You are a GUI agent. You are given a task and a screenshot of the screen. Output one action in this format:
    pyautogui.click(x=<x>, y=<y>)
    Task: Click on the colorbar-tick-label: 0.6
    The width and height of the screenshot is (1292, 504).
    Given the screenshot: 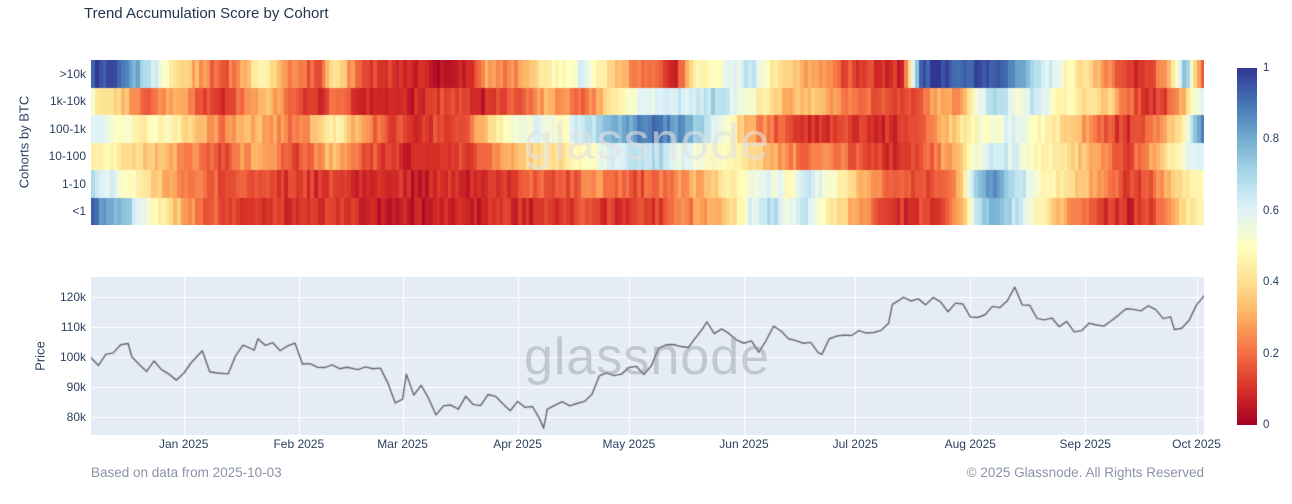 What is the action you would take?
    pyautogui.click(x=1271, y=210)
    